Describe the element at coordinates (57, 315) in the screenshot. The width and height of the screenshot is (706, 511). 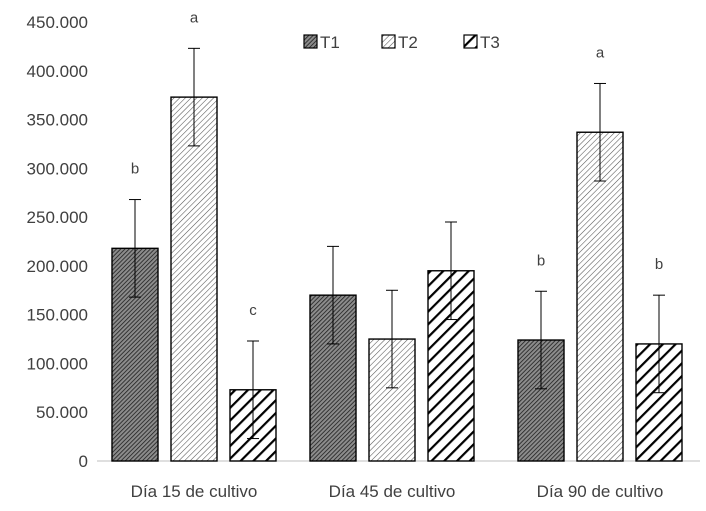
I see `y-tick-label: 150.000` at that location.